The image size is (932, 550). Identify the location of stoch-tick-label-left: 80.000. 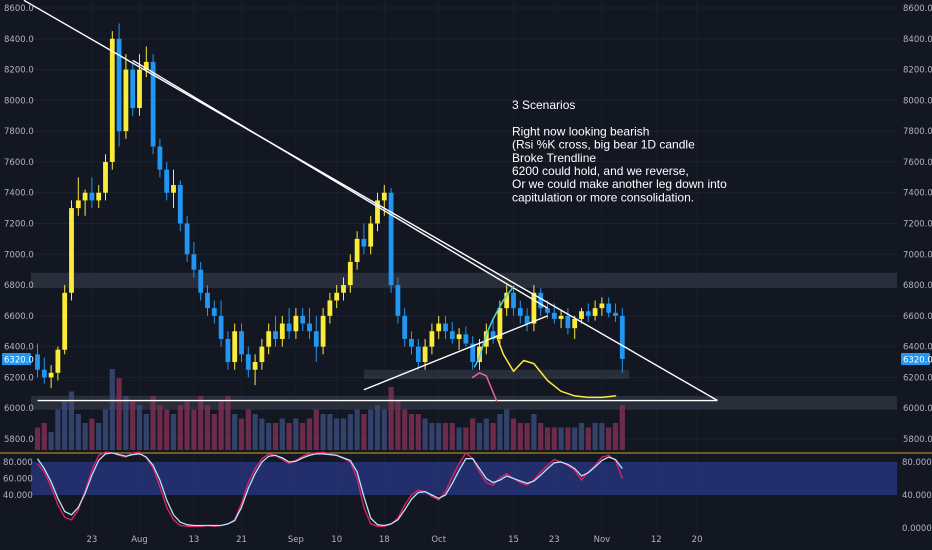
(18, 463).